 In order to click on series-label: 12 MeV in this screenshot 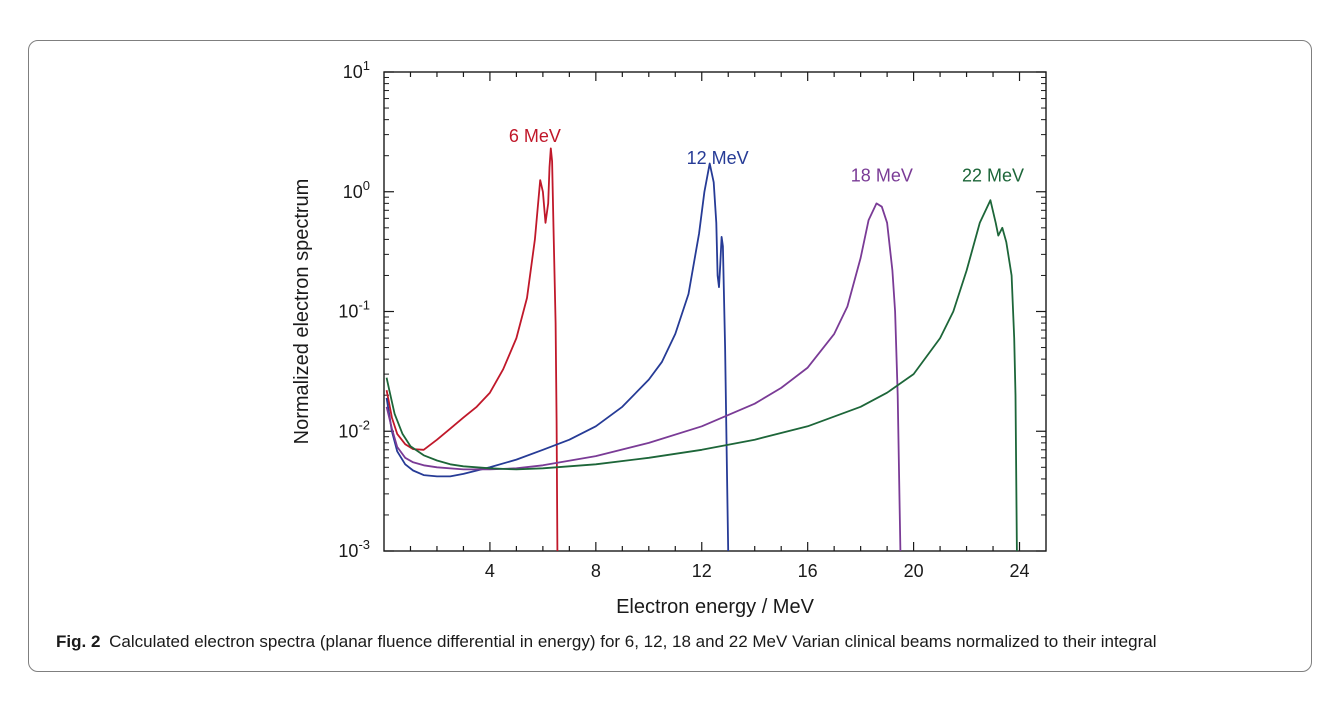, I will do `click(718, 158)`.